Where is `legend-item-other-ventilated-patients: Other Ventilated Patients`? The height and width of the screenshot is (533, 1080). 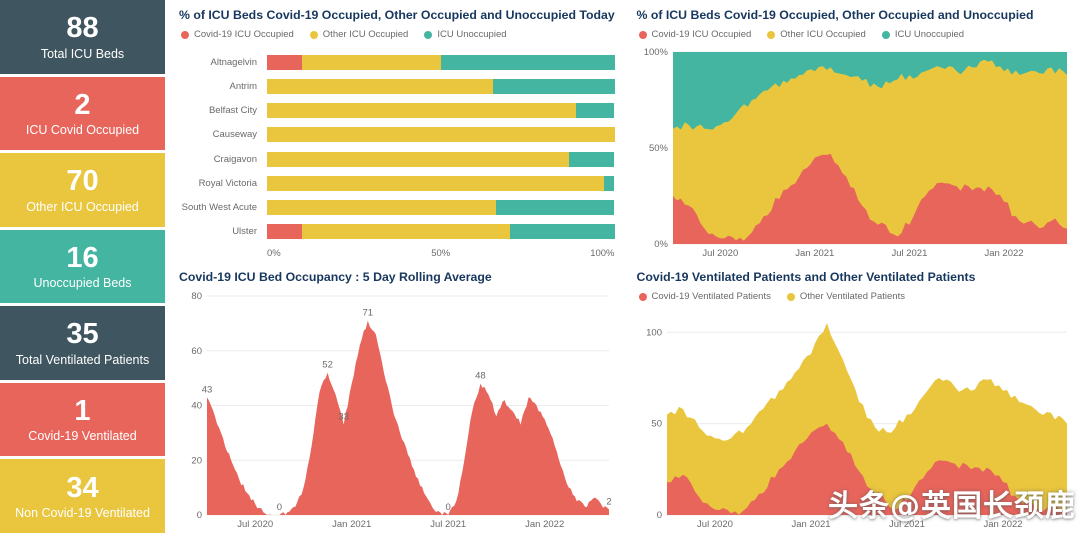
legend-item-other-ventilated-patients: Other Ventilated Patients is located at coordinates (845, 296).